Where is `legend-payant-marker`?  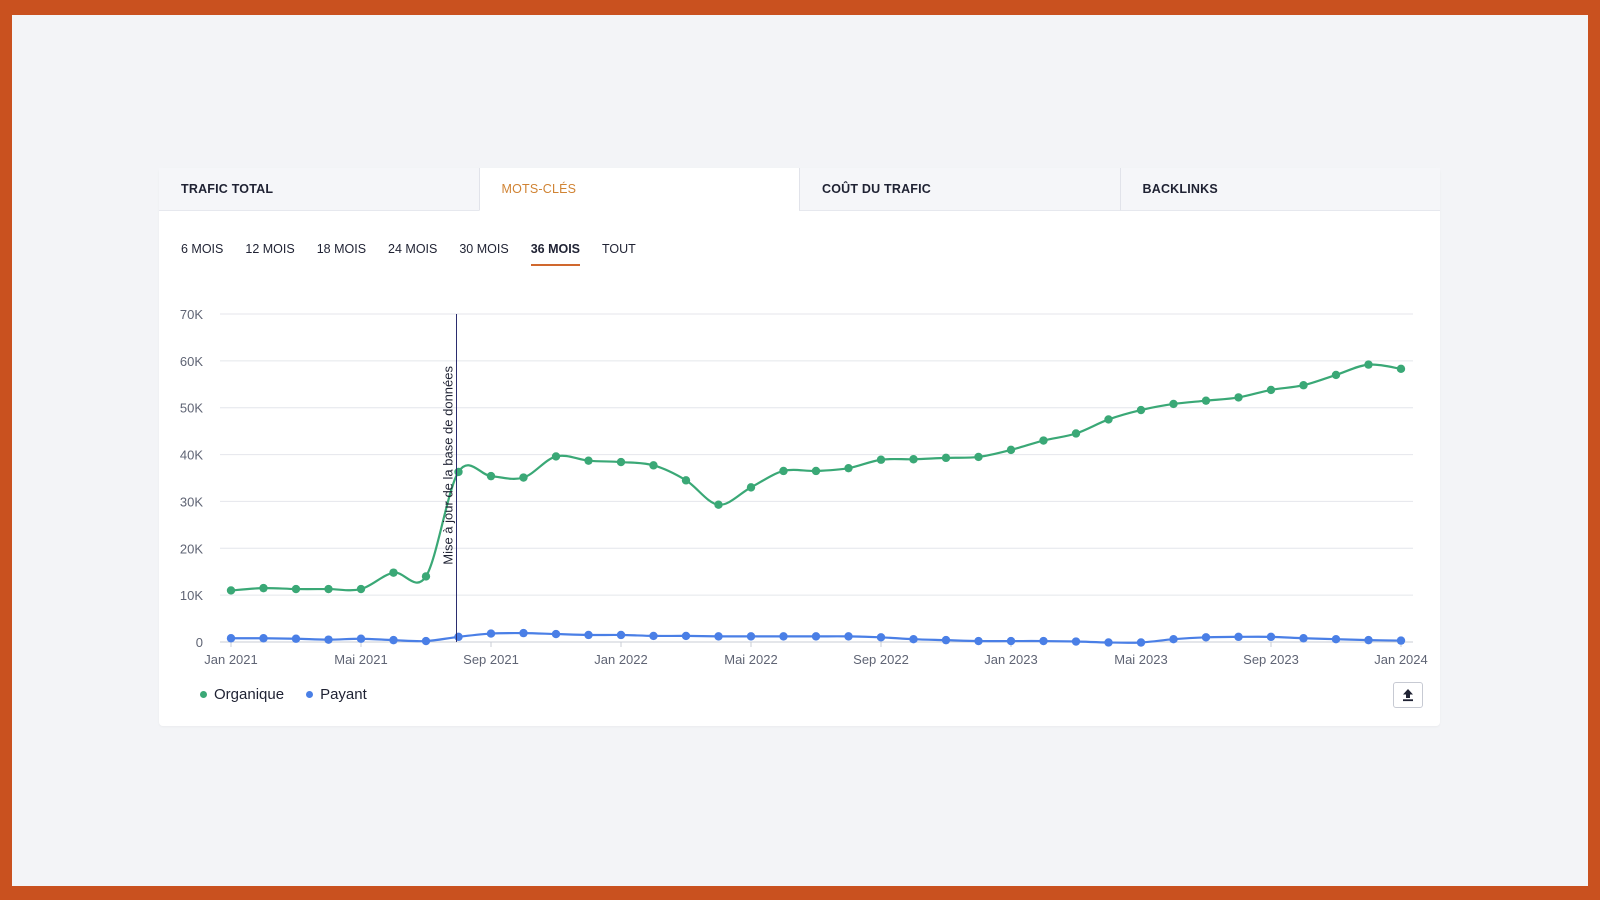 legend-payant-marker is located at coordinates (310, 694).